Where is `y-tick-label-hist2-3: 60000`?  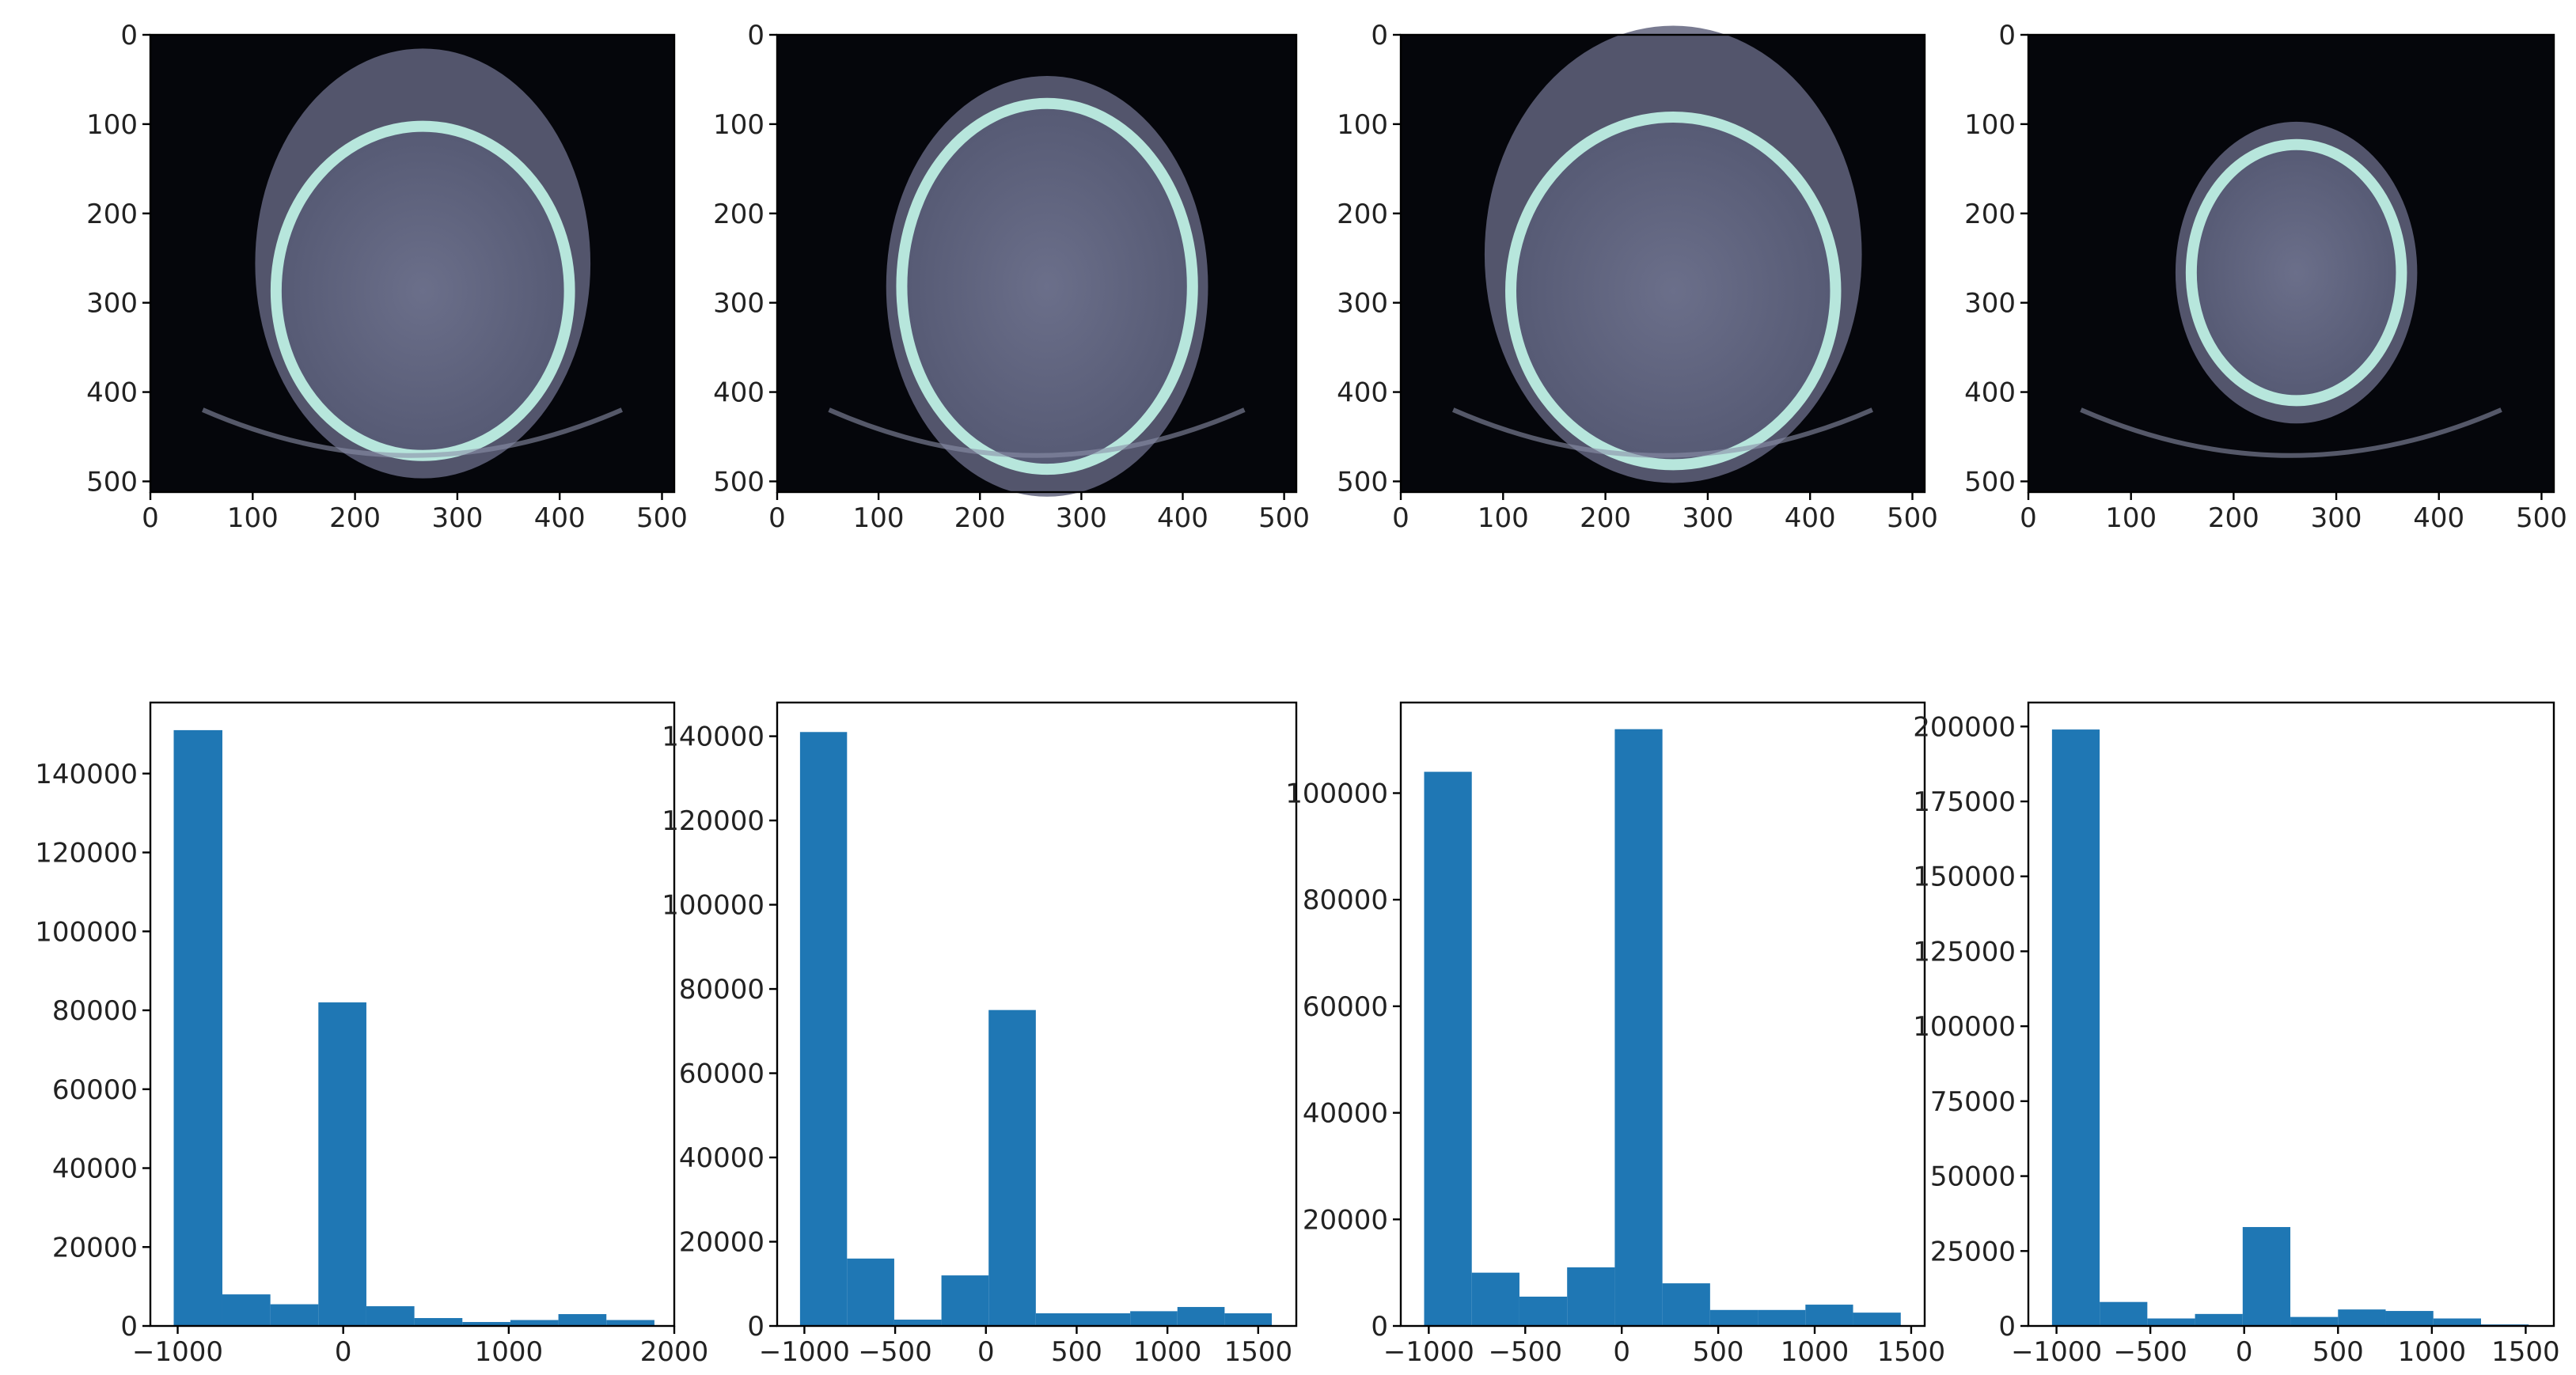
y-tick-label-hist2-3: 60000 is located at coordinates (721, 1074).